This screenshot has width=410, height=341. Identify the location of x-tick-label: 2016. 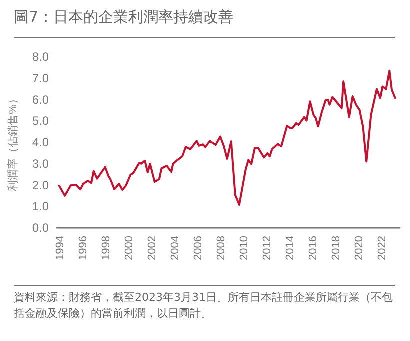
(314, 248).